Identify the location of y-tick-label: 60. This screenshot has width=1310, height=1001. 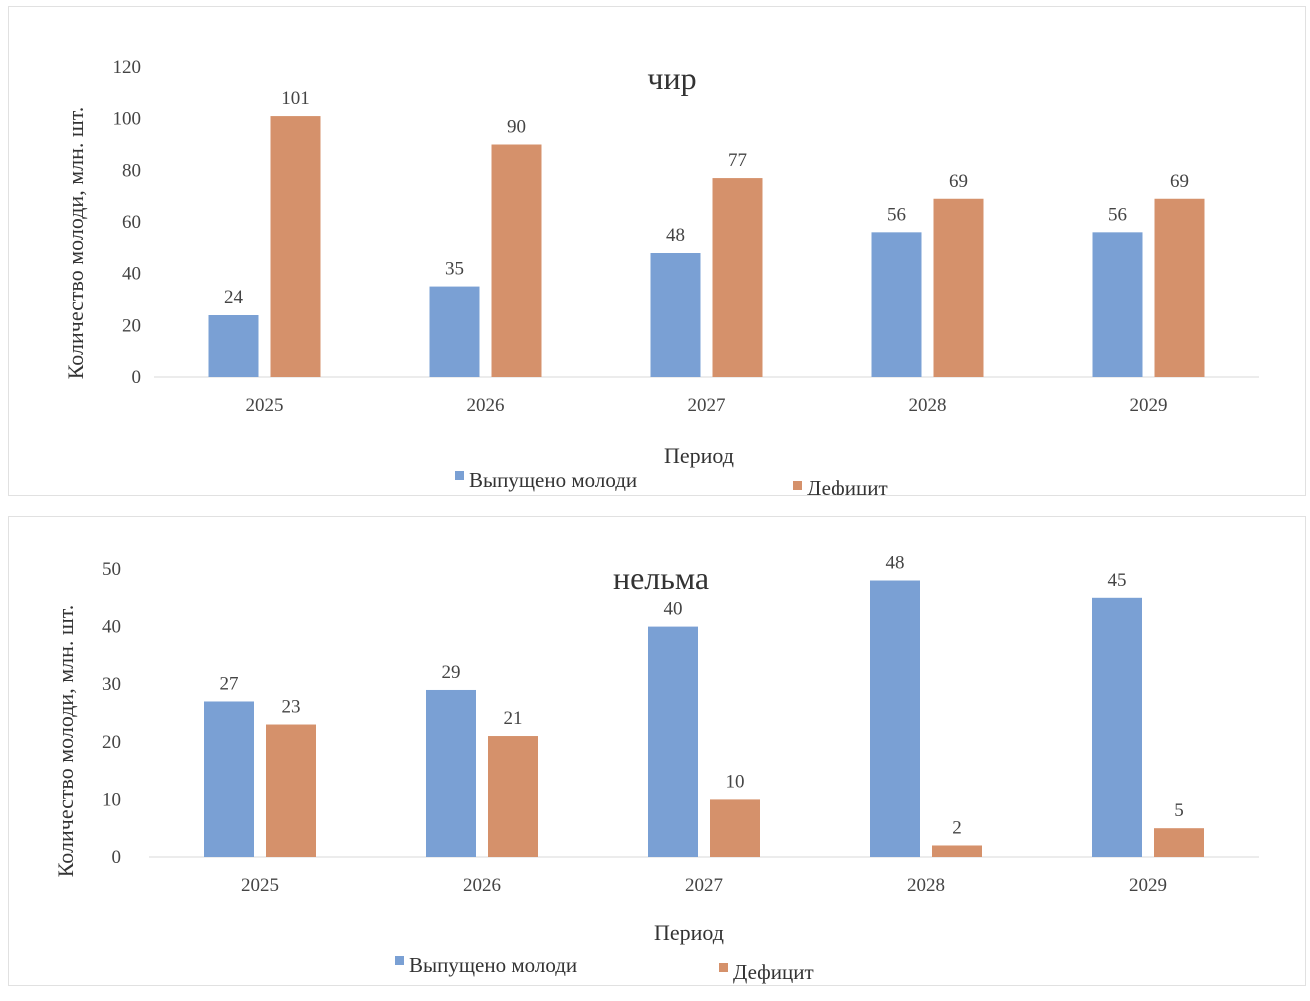
(131, 222).